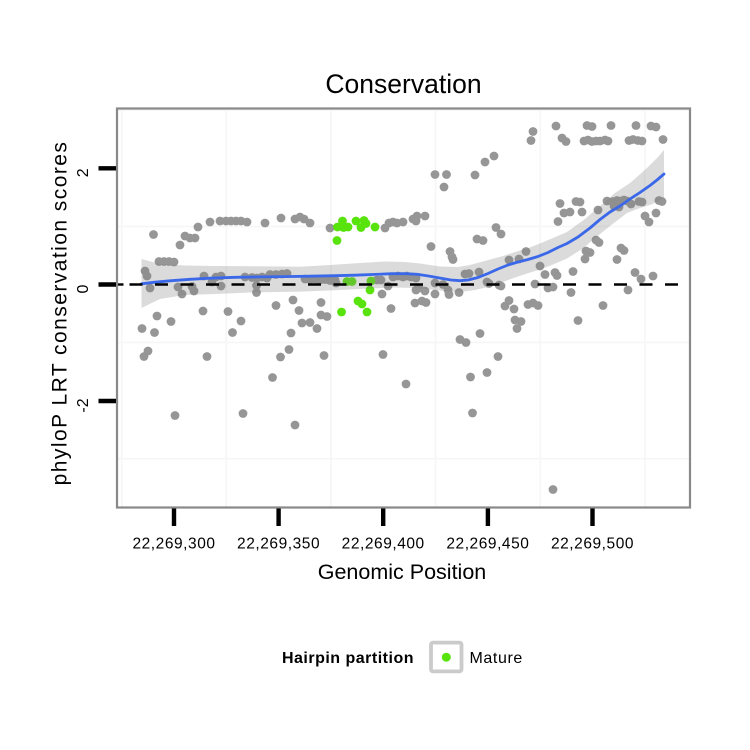 The height and width of the screenshot is (750, 750). I want to click on svg-text: Conservation, so click(403, 84).